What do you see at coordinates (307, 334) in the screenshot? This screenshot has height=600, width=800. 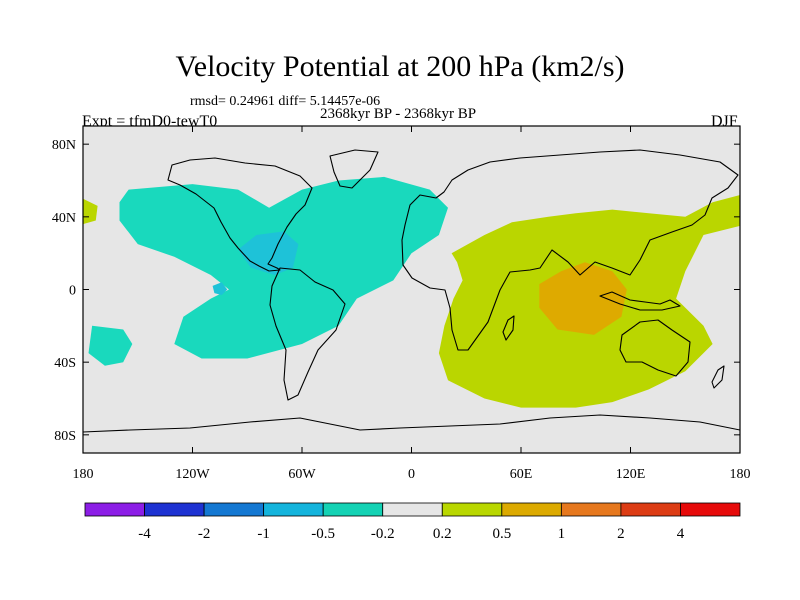 I see `coastline-south-america` at bounding box center [307, 334].